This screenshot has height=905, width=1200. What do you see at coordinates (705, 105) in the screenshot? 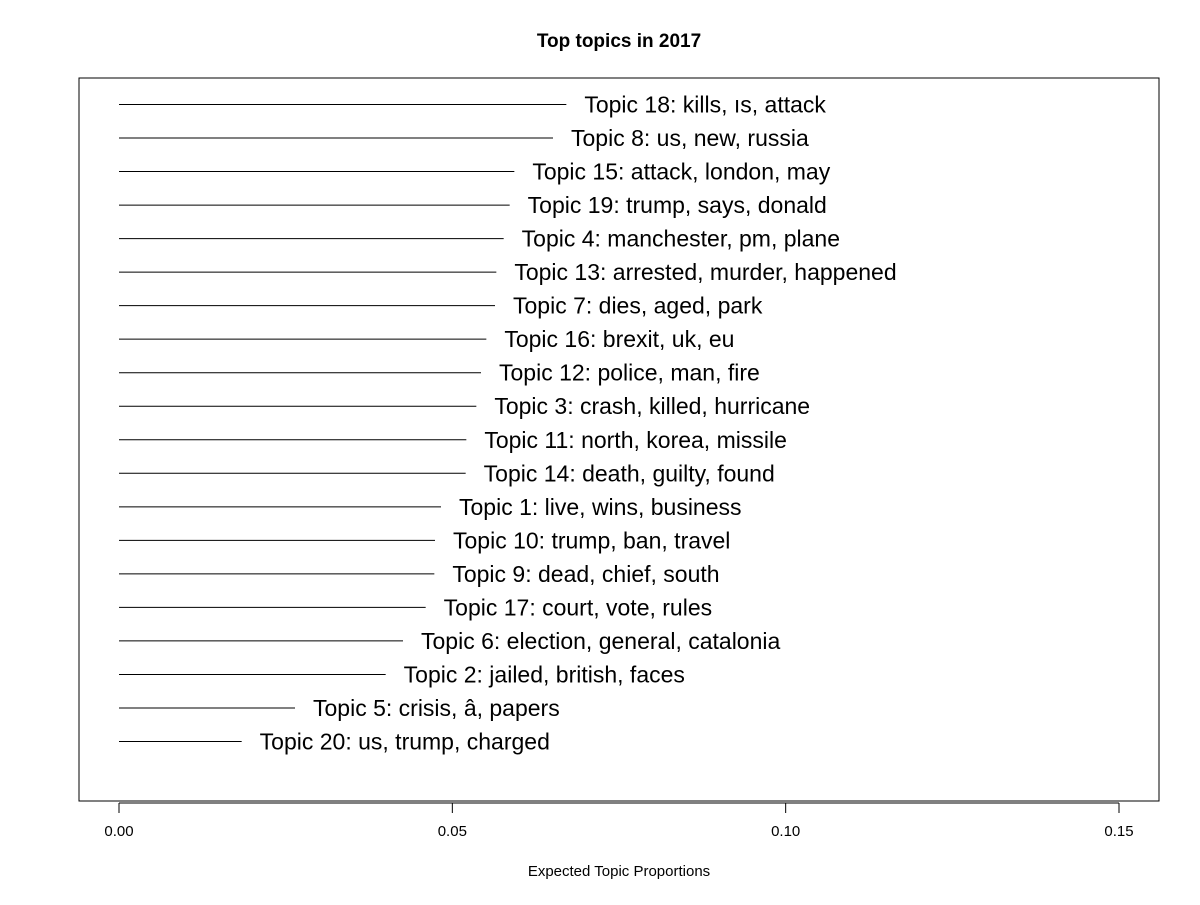
I see `topic-label: Topic 18: kills, ıs, attack` at bounding box center [705, 105].